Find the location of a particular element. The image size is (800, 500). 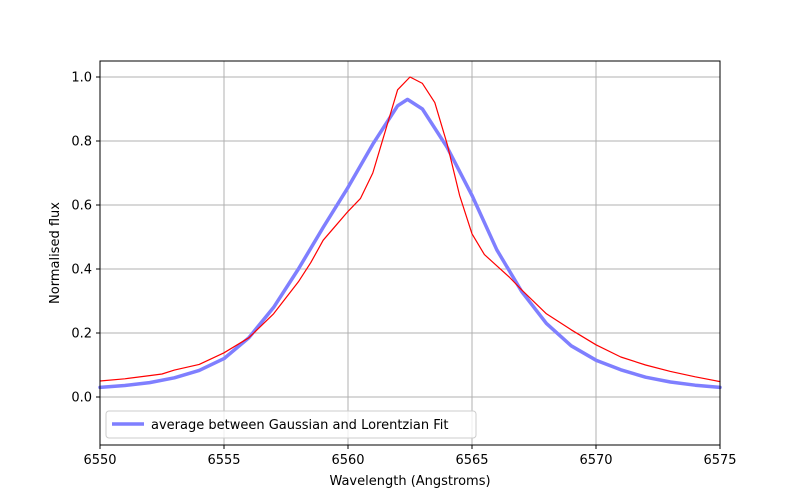

legend-box is located at coordinates (291, 424).